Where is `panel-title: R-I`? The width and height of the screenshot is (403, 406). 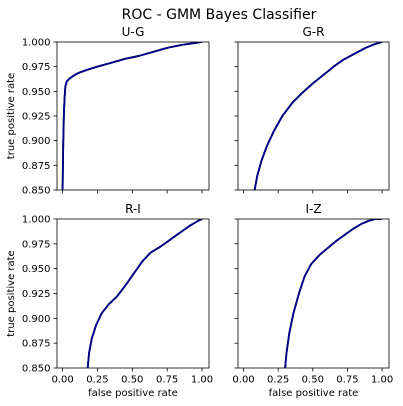
panel-title: R-I is located at coordinates (133, 209).